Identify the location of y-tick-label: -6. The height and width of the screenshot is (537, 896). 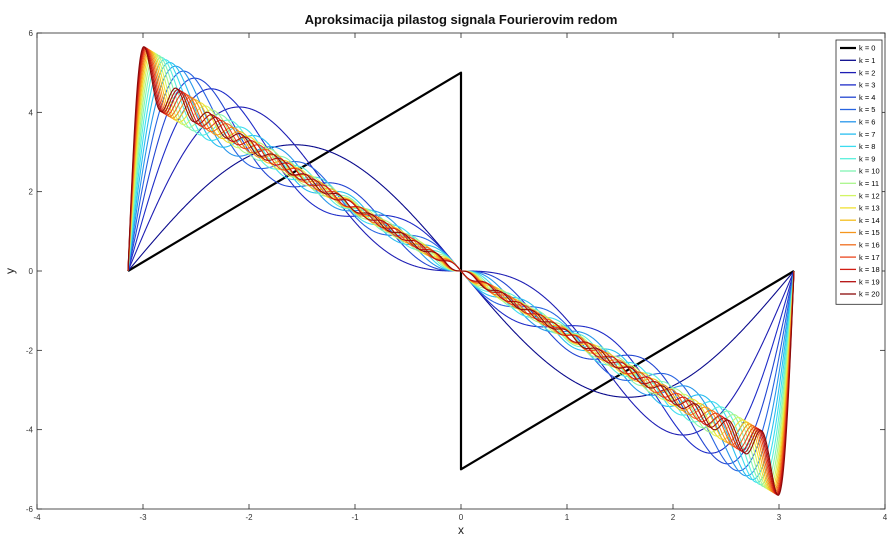
(30, 509).